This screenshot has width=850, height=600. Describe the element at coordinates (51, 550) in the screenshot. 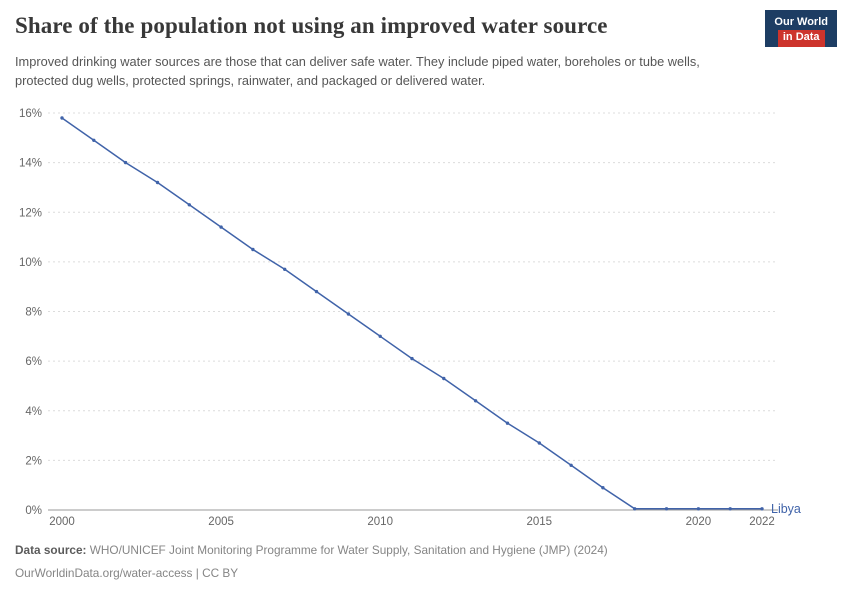

I see `data-source-label: Data source:` at that location.